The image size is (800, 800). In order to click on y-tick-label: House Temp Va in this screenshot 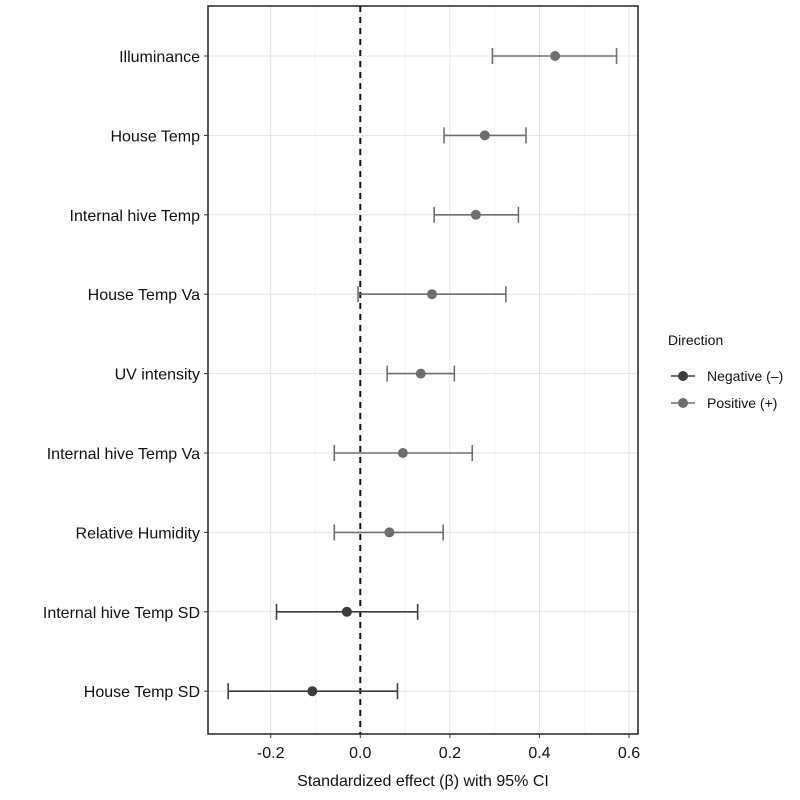, I will do `click(144, 295)`.